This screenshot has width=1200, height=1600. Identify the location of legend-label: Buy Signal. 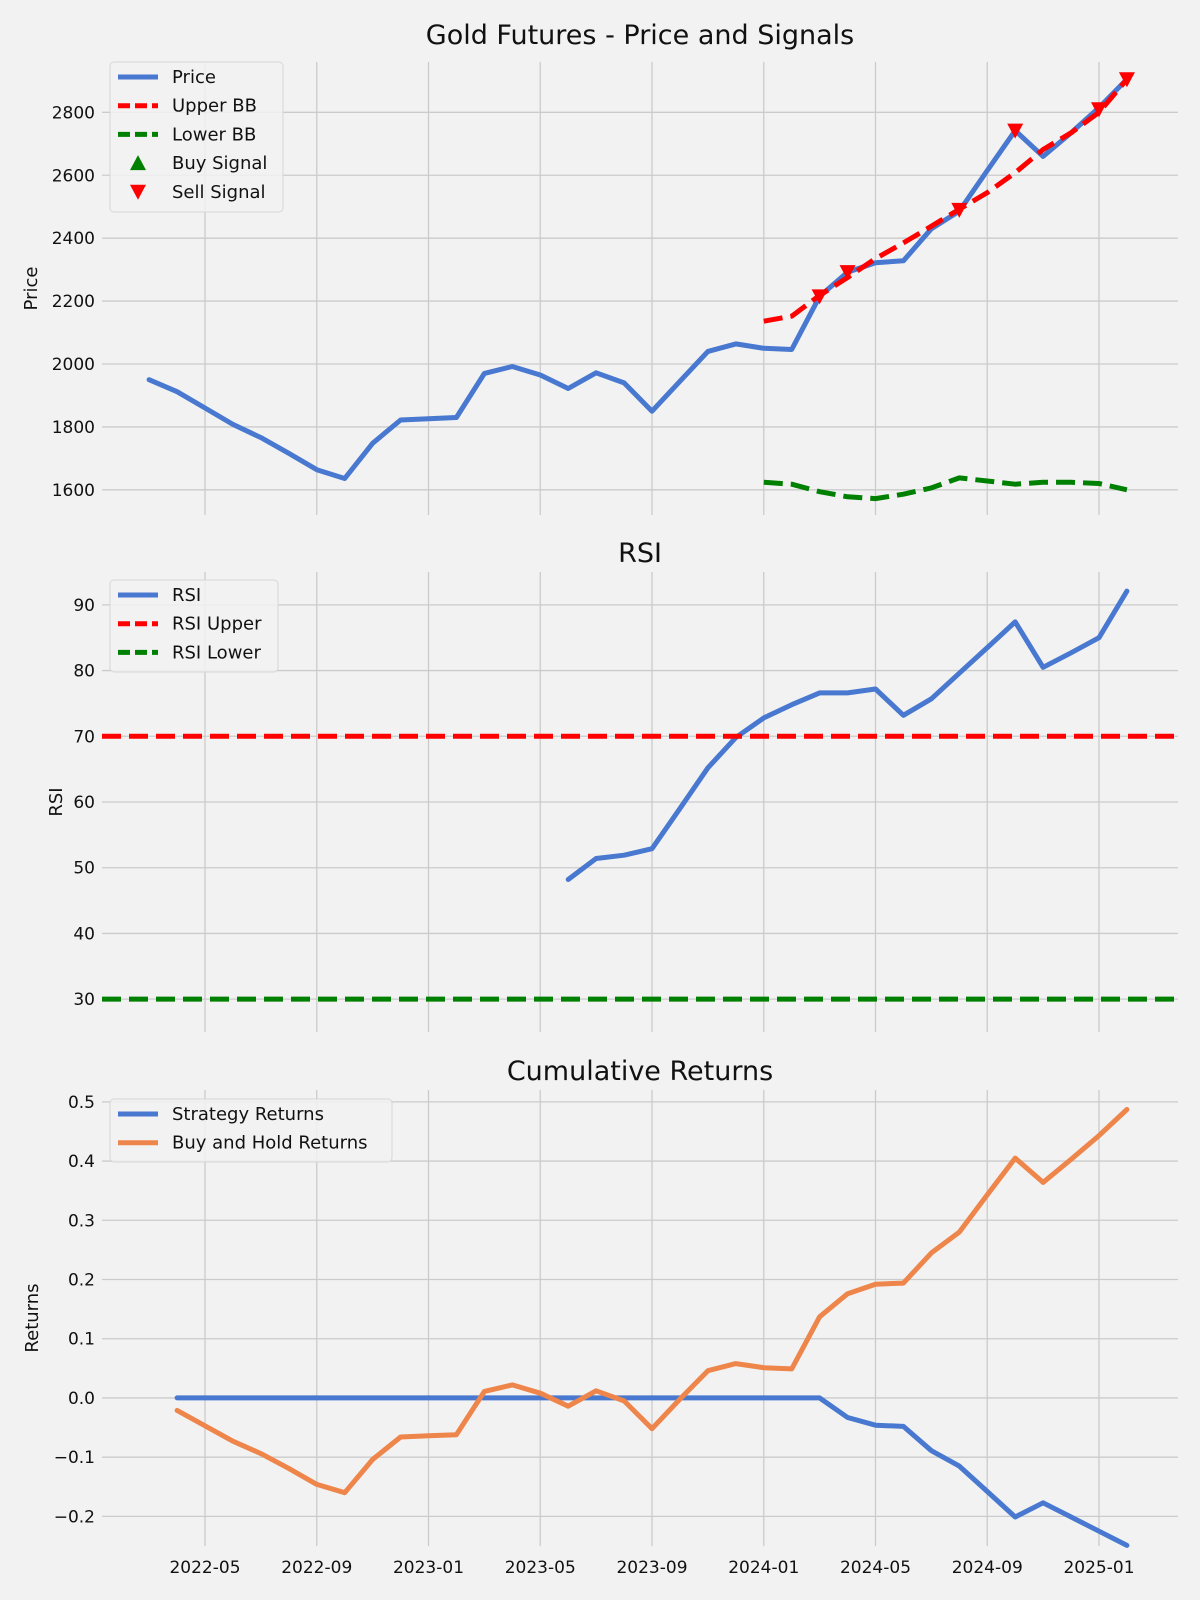
(219, 163).